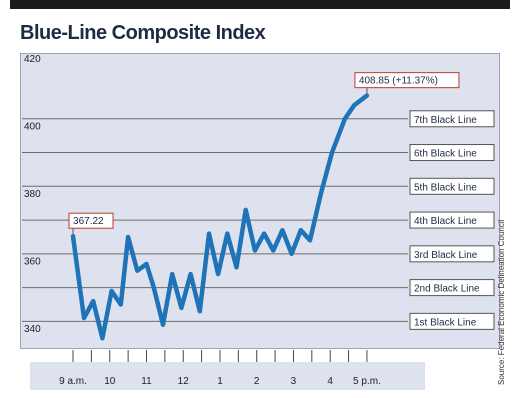  I want to click on reference-label: 5th Black Line, so click(445, 187).